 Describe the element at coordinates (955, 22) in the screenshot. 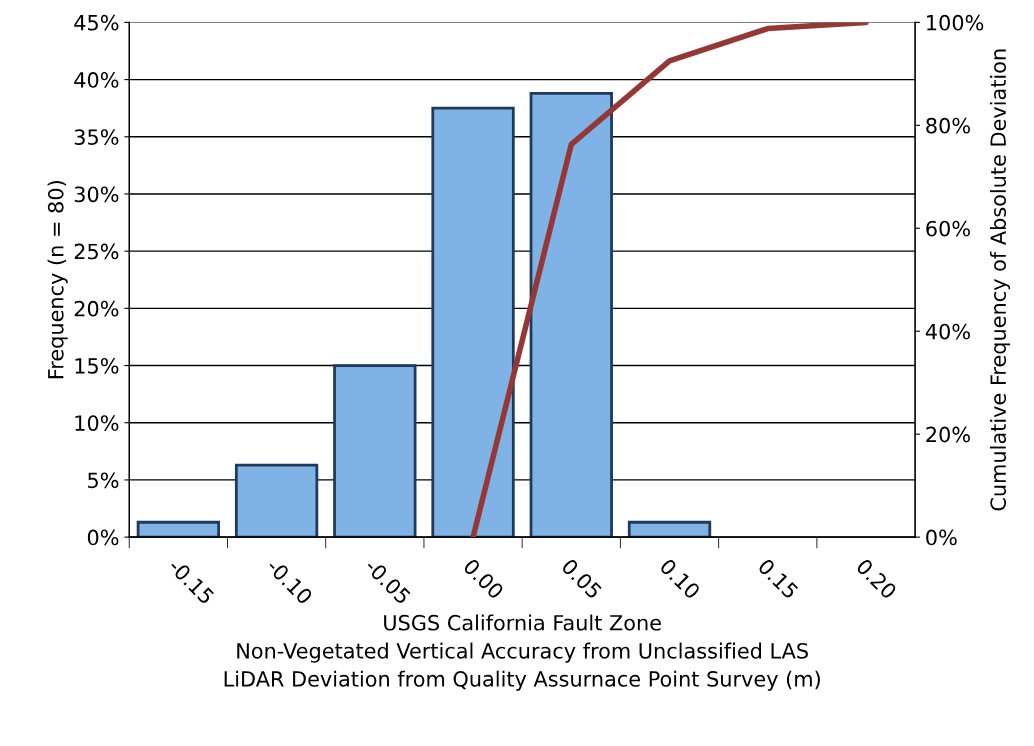

I see `y2-tick-label: 100%` at that location.